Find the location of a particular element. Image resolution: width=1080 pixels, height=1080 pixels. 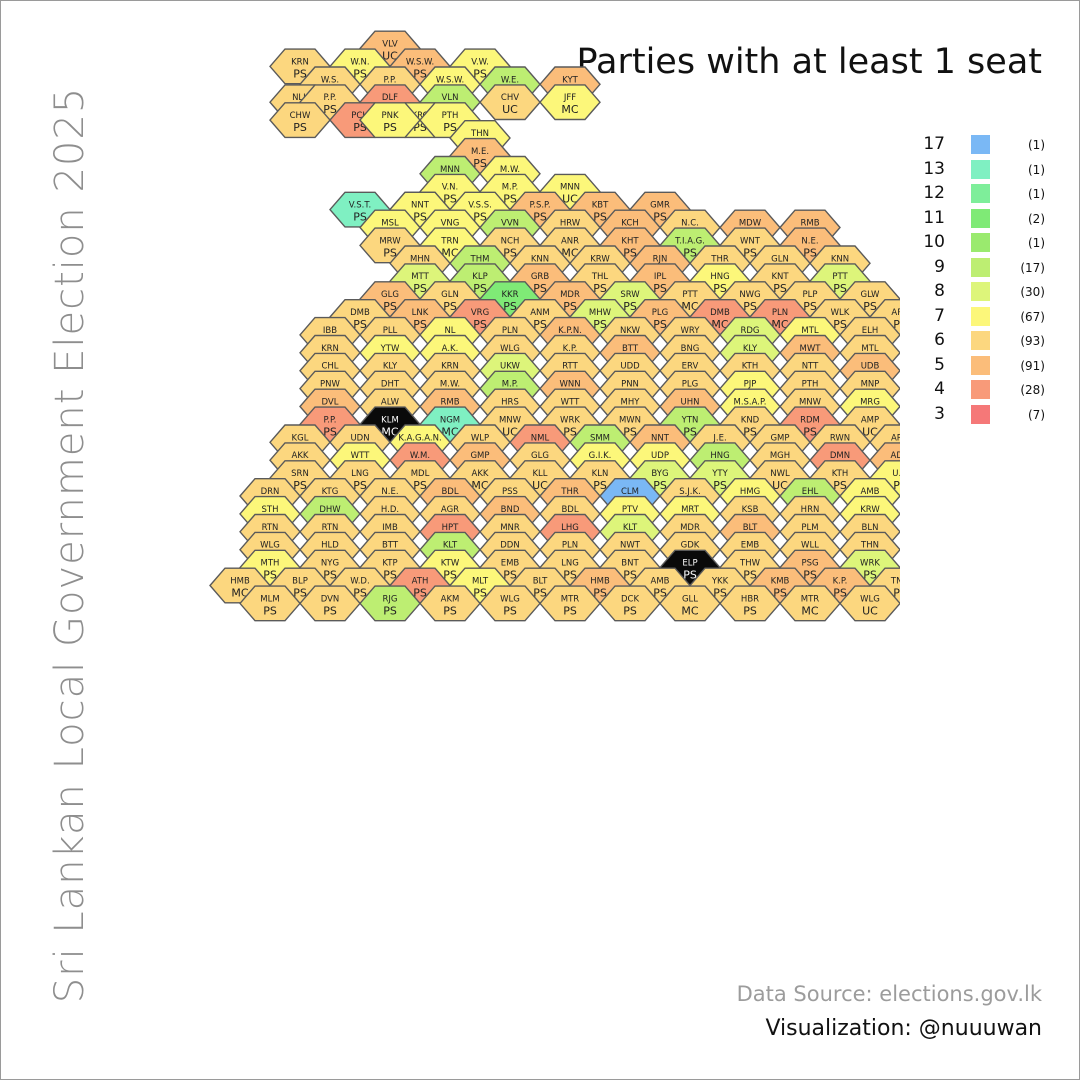

hex-region-code: MWN is located at coordinates (630, 420).